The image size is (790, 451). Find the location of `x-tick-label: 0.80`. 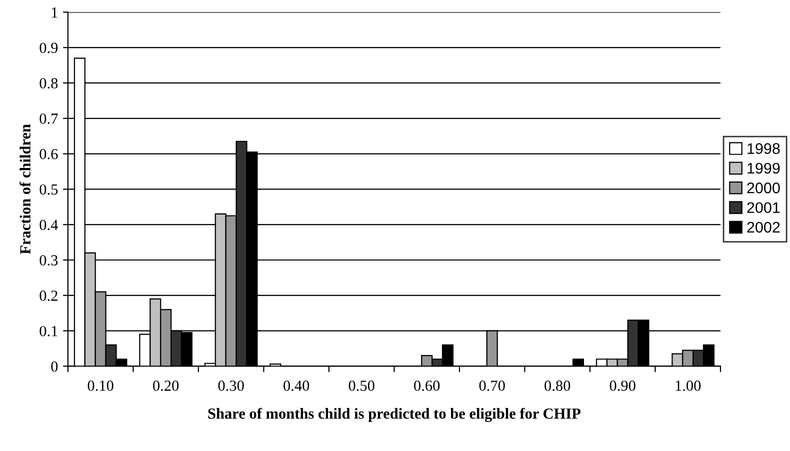

x-tick-label: 0.80 is located at coordinates (557, 385).